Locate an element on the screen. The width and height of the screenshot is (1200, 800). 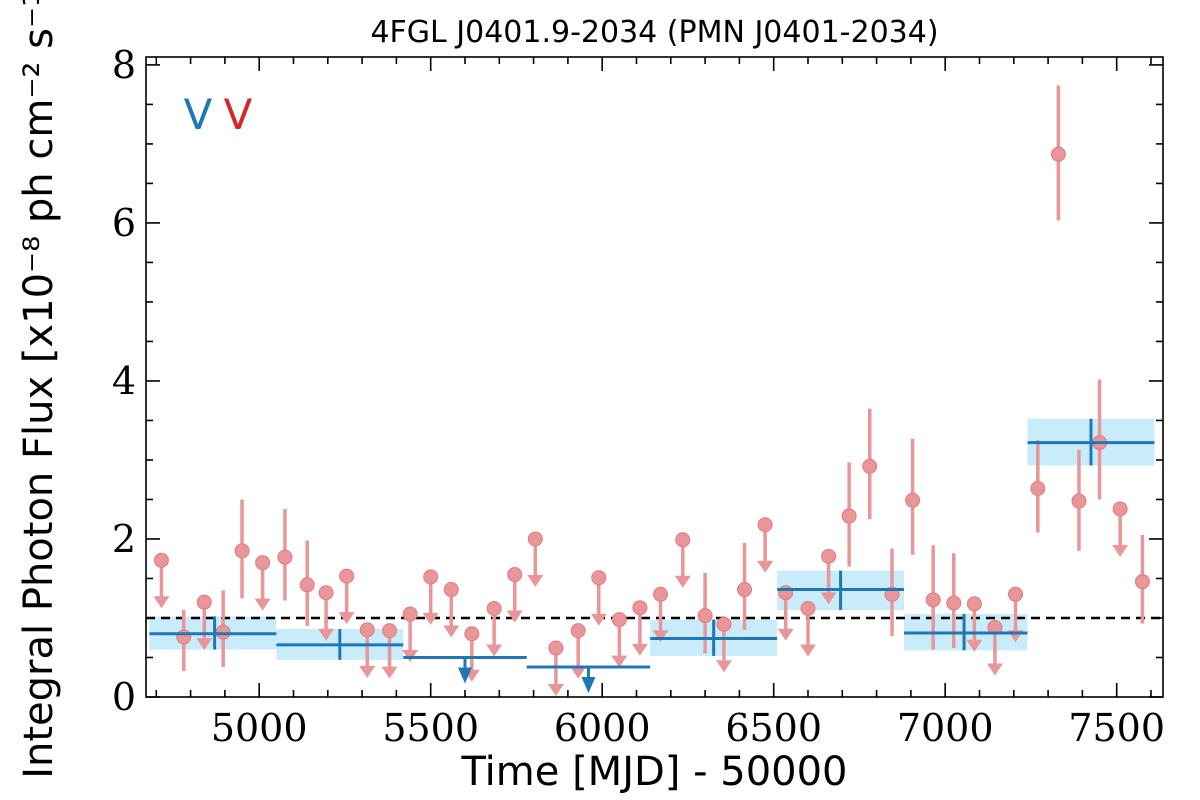
x-tick-label: 7000 is located at coordinates (945, 728).